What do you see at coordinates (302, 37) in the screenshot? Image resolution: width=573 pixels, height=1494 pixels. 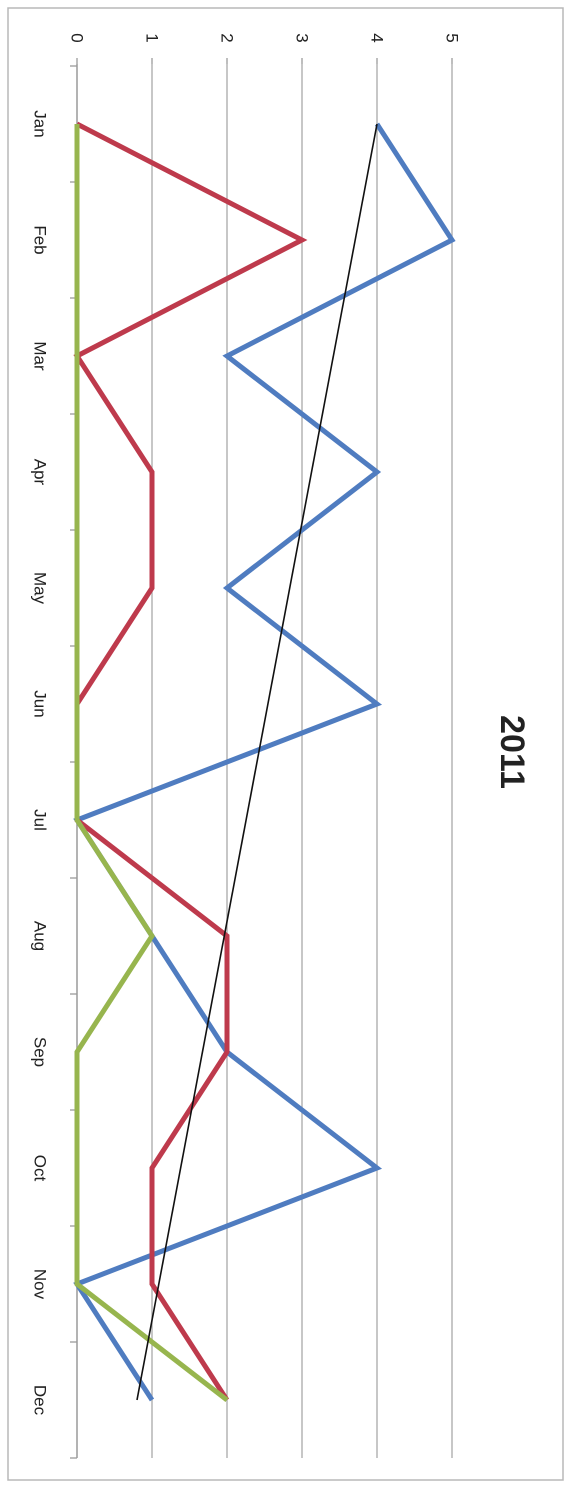 I see `value-tick-label-3: 3` at bounding box center [302, 37].